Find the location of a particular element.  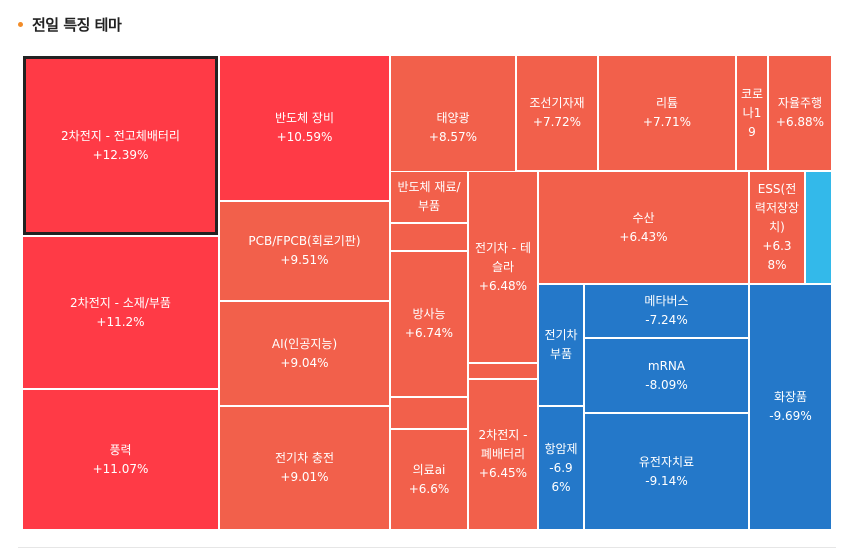

tile-change: +9.01% is located at coordinates (304, 477).